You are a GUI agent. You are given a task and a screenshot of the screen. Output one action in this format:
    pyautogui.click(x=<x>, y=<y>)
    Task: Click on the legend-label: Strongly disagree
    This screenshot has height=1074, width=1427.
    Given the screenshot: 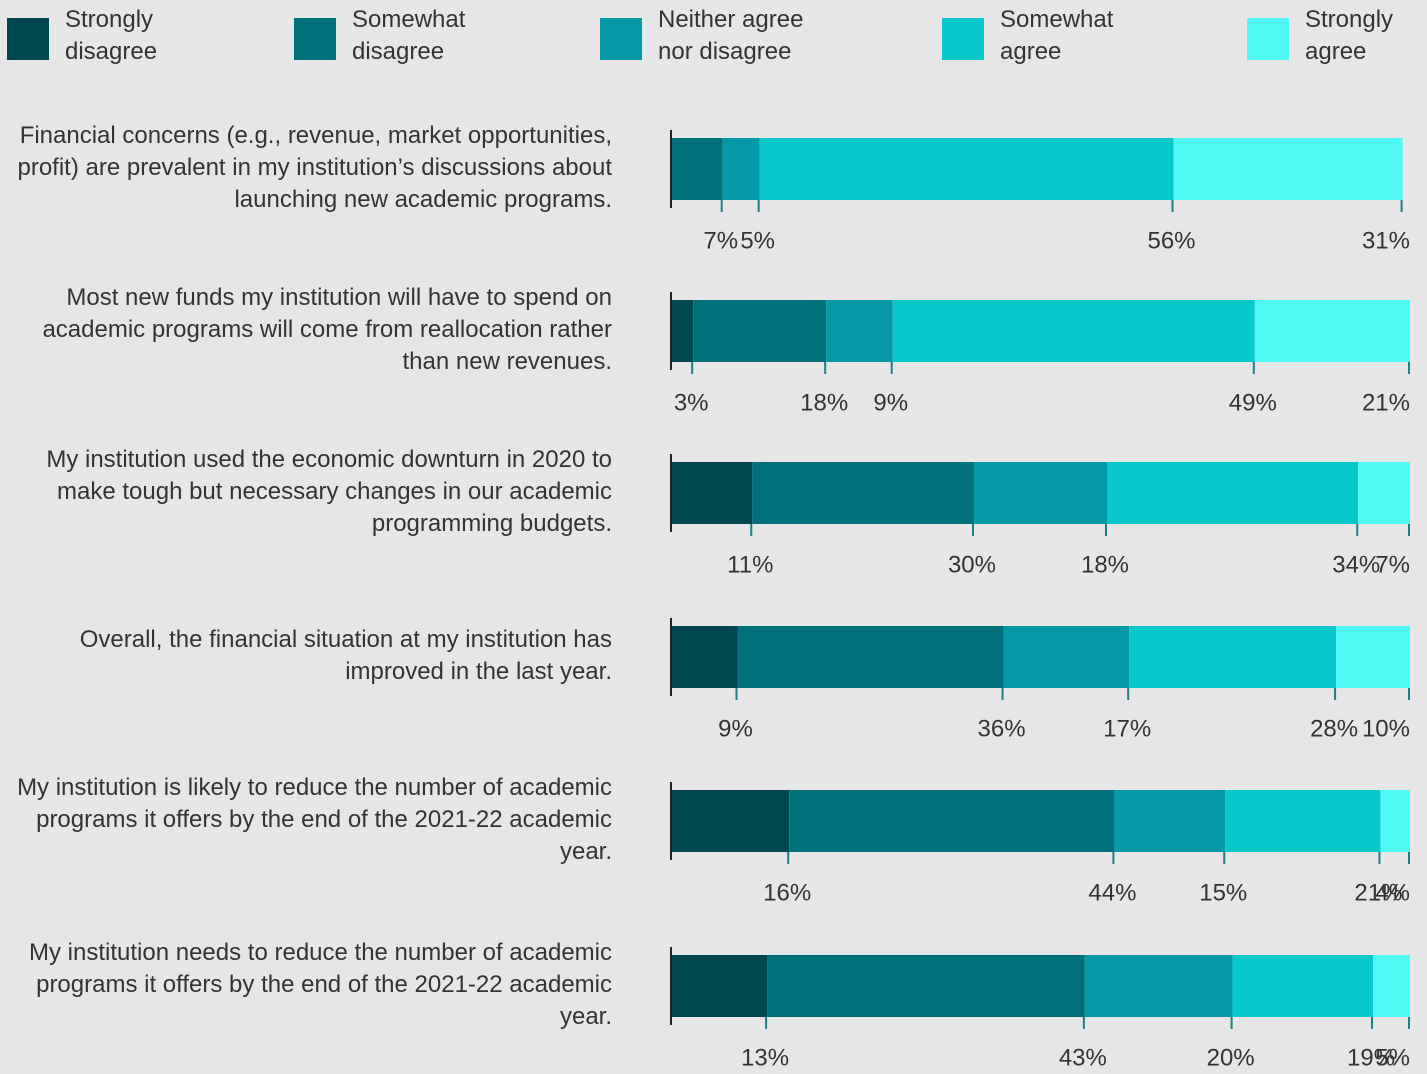 What is the action you would take?
    pyautogui.click(x=111, y=35)
    